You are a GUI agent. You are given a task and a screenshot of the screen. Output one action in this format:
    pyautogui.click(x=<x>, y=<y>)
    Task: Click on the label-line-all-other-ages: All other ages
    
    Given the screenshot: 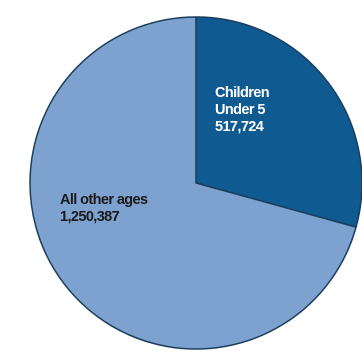 What is the action you would take?
    pyautogui.click(x=104, y=200)
    